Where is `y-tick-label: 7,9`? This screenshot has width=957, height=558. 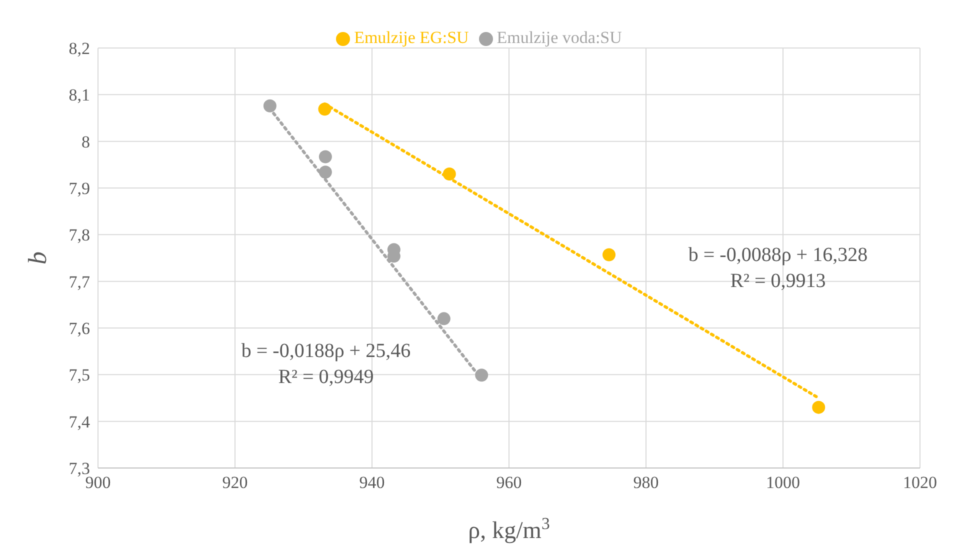
y-tick-label: 7,9 is located at coordinates (79, 188).